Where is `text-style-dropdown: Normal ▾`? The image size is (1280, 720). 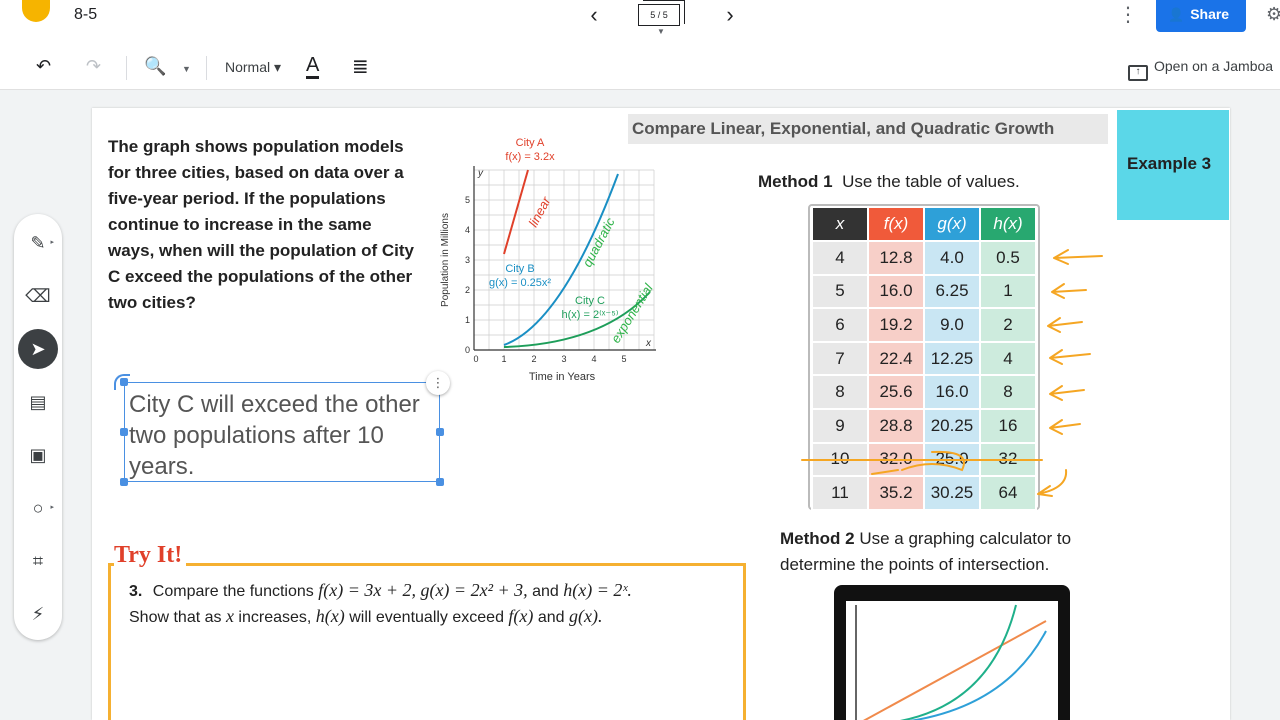
text-style-dropdown: Normal ▾ is located at coordinates (253, 67).